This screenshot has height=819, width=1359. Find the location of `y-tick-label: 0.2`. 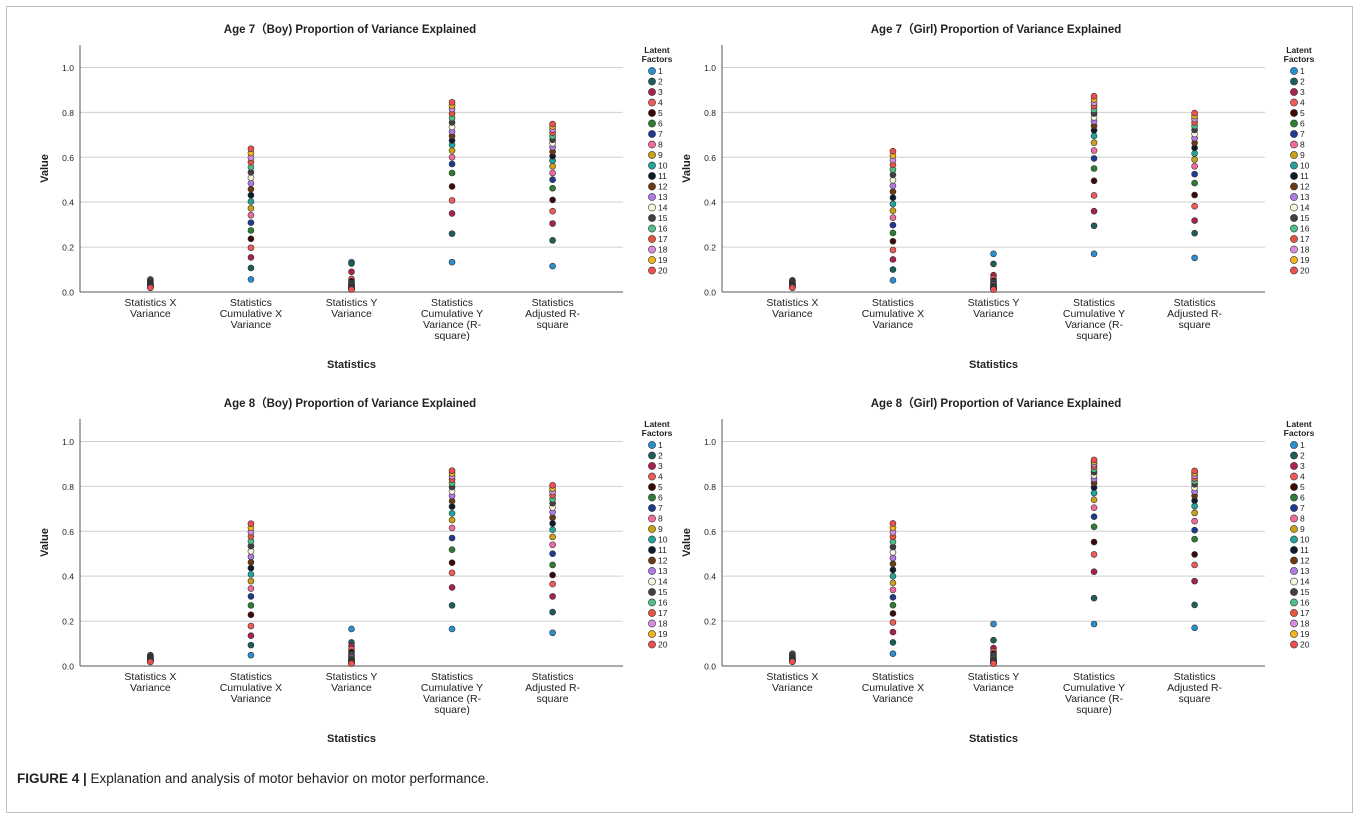

y-tick-label: 0.2 is located at coordinates (68, 622).